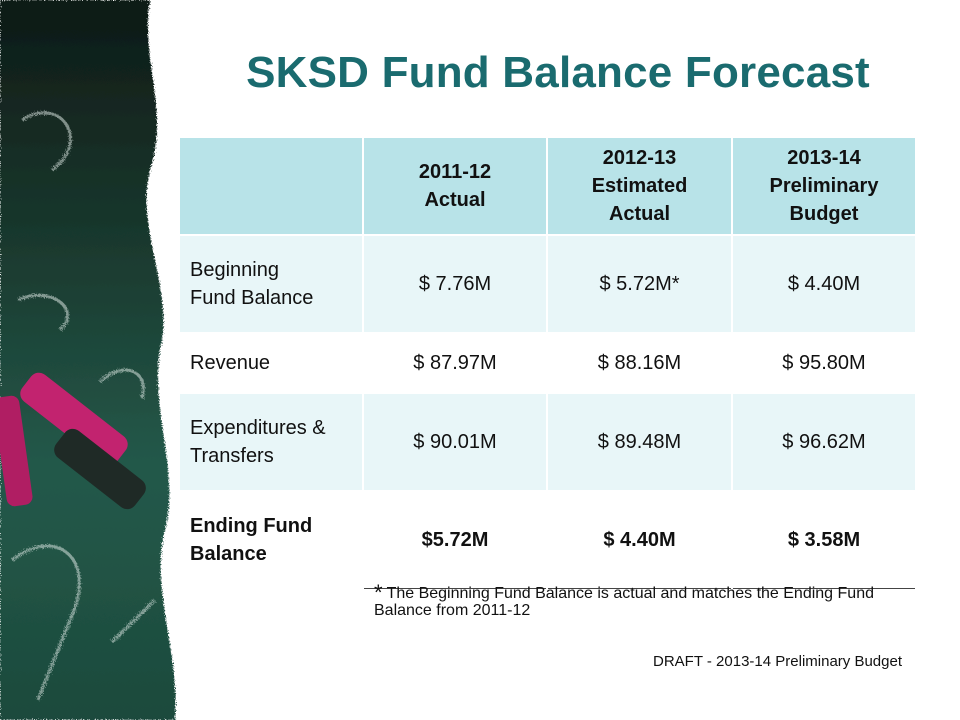 This screenshot has width=960, height=720. What do you see at coordinates (558, 72) in the screenshot?
I see `page-title: SKSD Fund Balance Forecast` at bounding box center [558, 72].